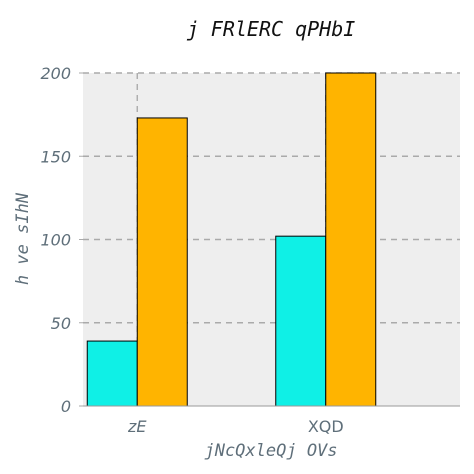 This screenshot has width=474, height=474. What do you see at coordinates (66, 406) in the screenshot?
I see `y-tick-label: 0` at bounding box center [66, 406].